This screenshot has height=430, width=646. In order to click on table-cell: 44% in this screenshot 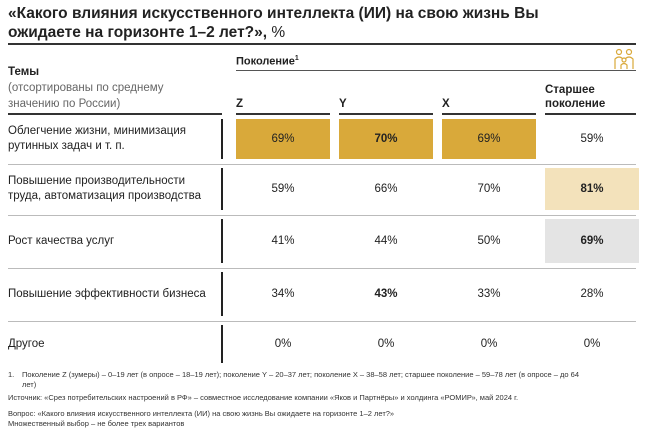, I will do `click(386, 241)`.